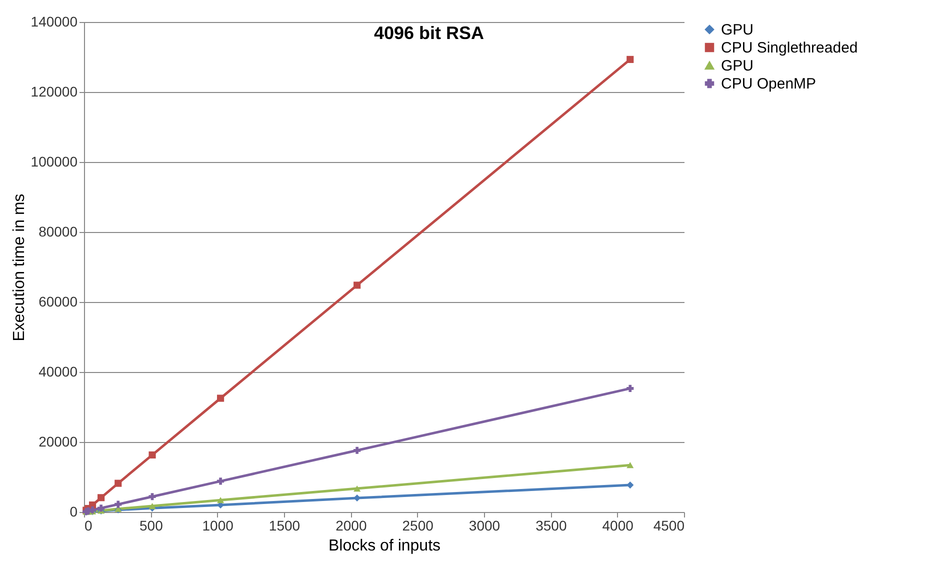  Describe the element at coordinates (58, 442) in the screenshot. I see `y-tick-label: 20000` at that location.